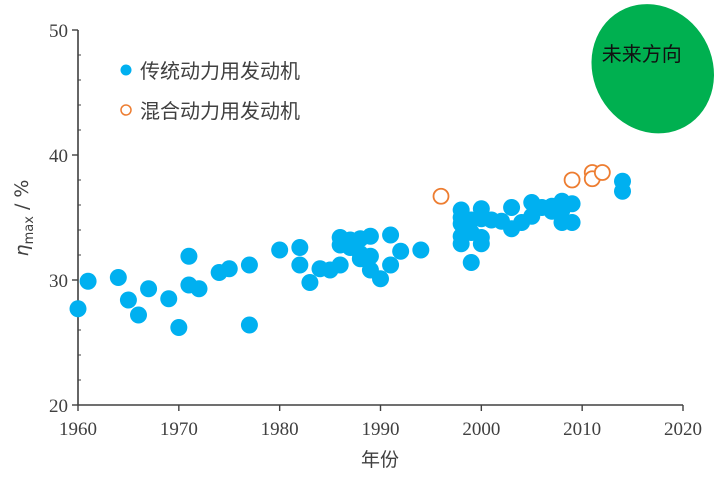 This screenshot has width=719, height=478. Describe the element at coordinates (22, 250) in the screenshot. I see `y-axis-symbol: η` at that location.